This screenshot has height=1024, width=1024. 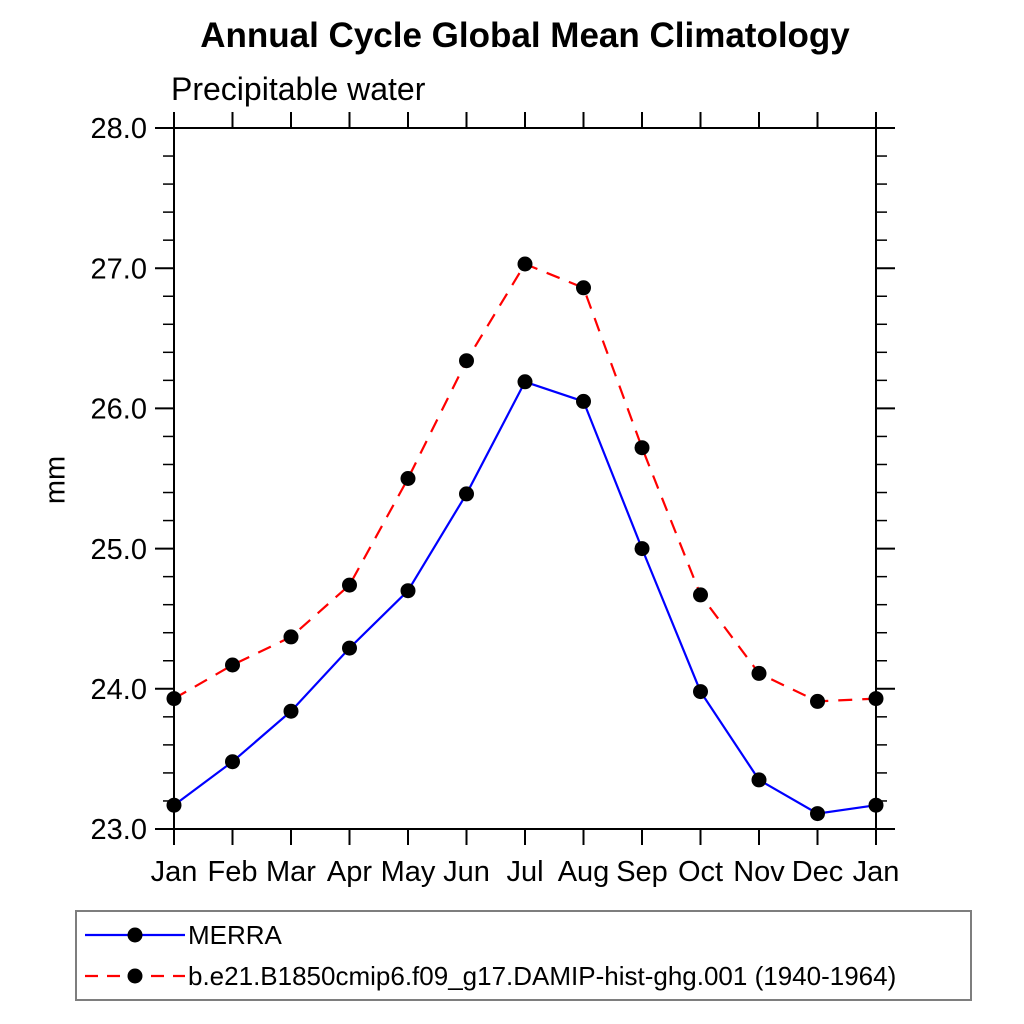 What do you see at coordinates (584, 872) in the screenshot?
I see `x-tick-label: Aug` at bounding box center [584, 872].